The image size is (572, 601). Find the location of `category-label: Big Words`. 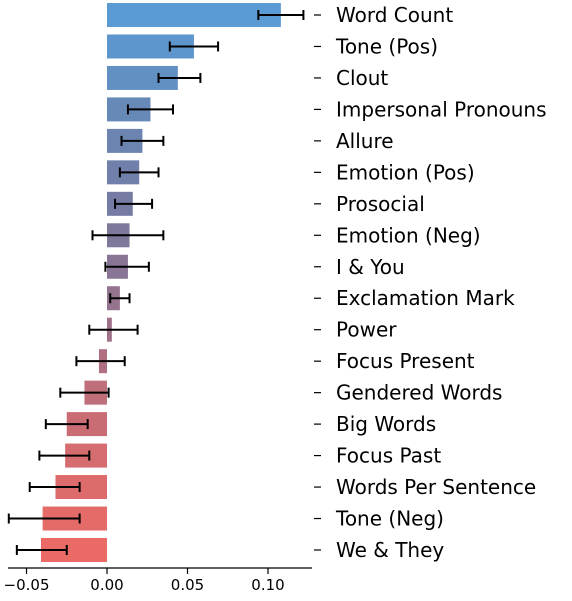

category-label: Big Words is located at coordinates (386, 424).